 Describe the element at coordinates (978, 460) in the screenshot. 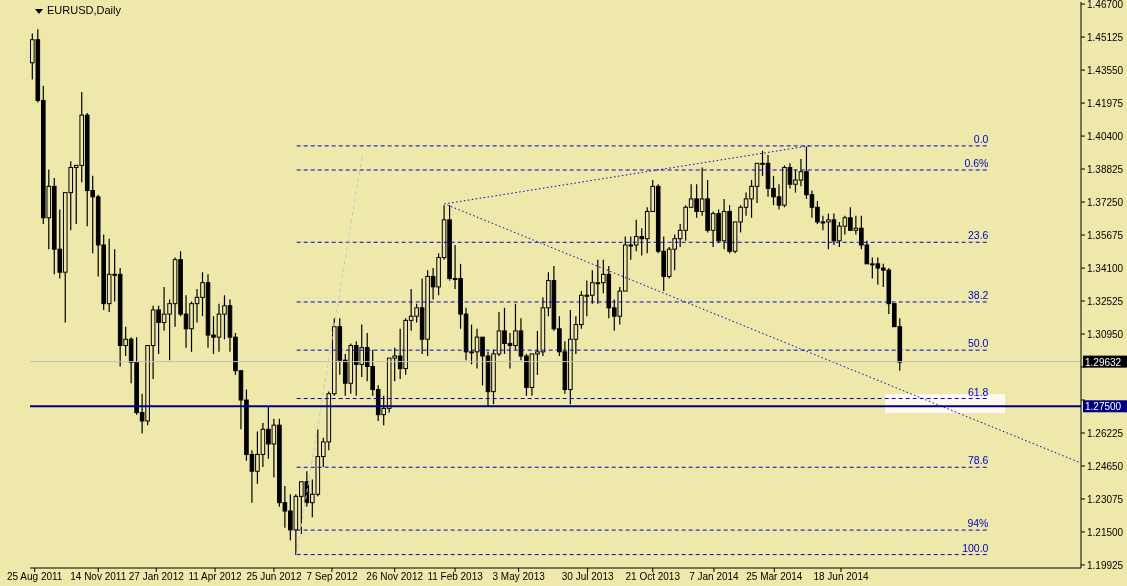

I see `series-label: 78.6` at that location.